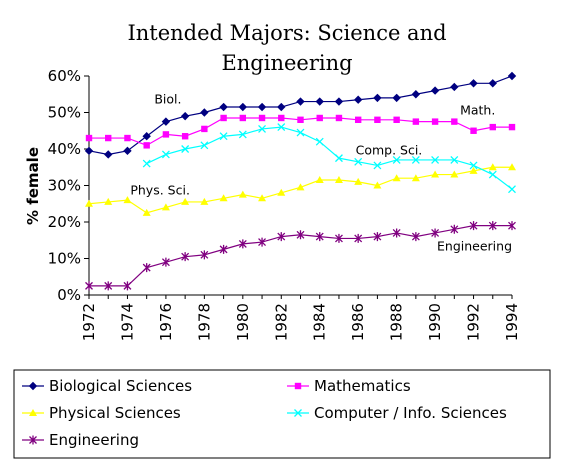 The height and width of the screenshot is (467, 575). I want to click on series-line, so click(329, 158).